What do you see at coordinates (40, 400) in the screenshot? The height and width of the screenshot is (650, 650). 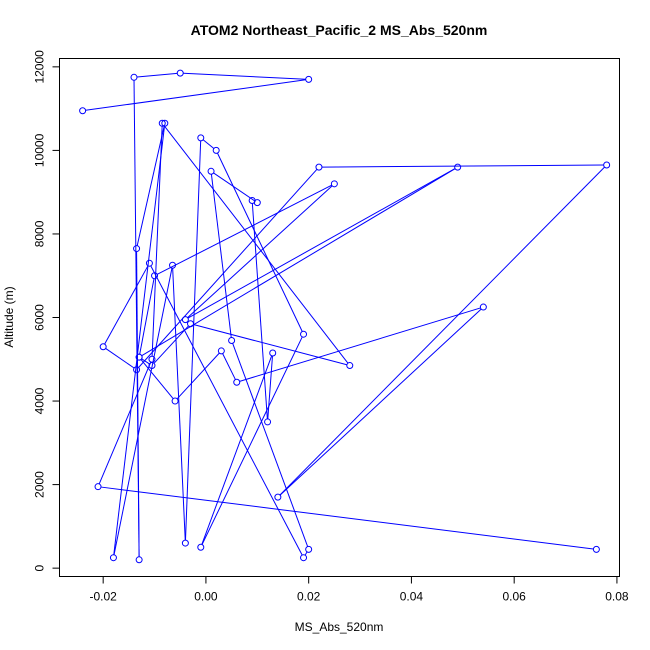 I see `y-tick-label: 4000` at bounding box center [40, 400].